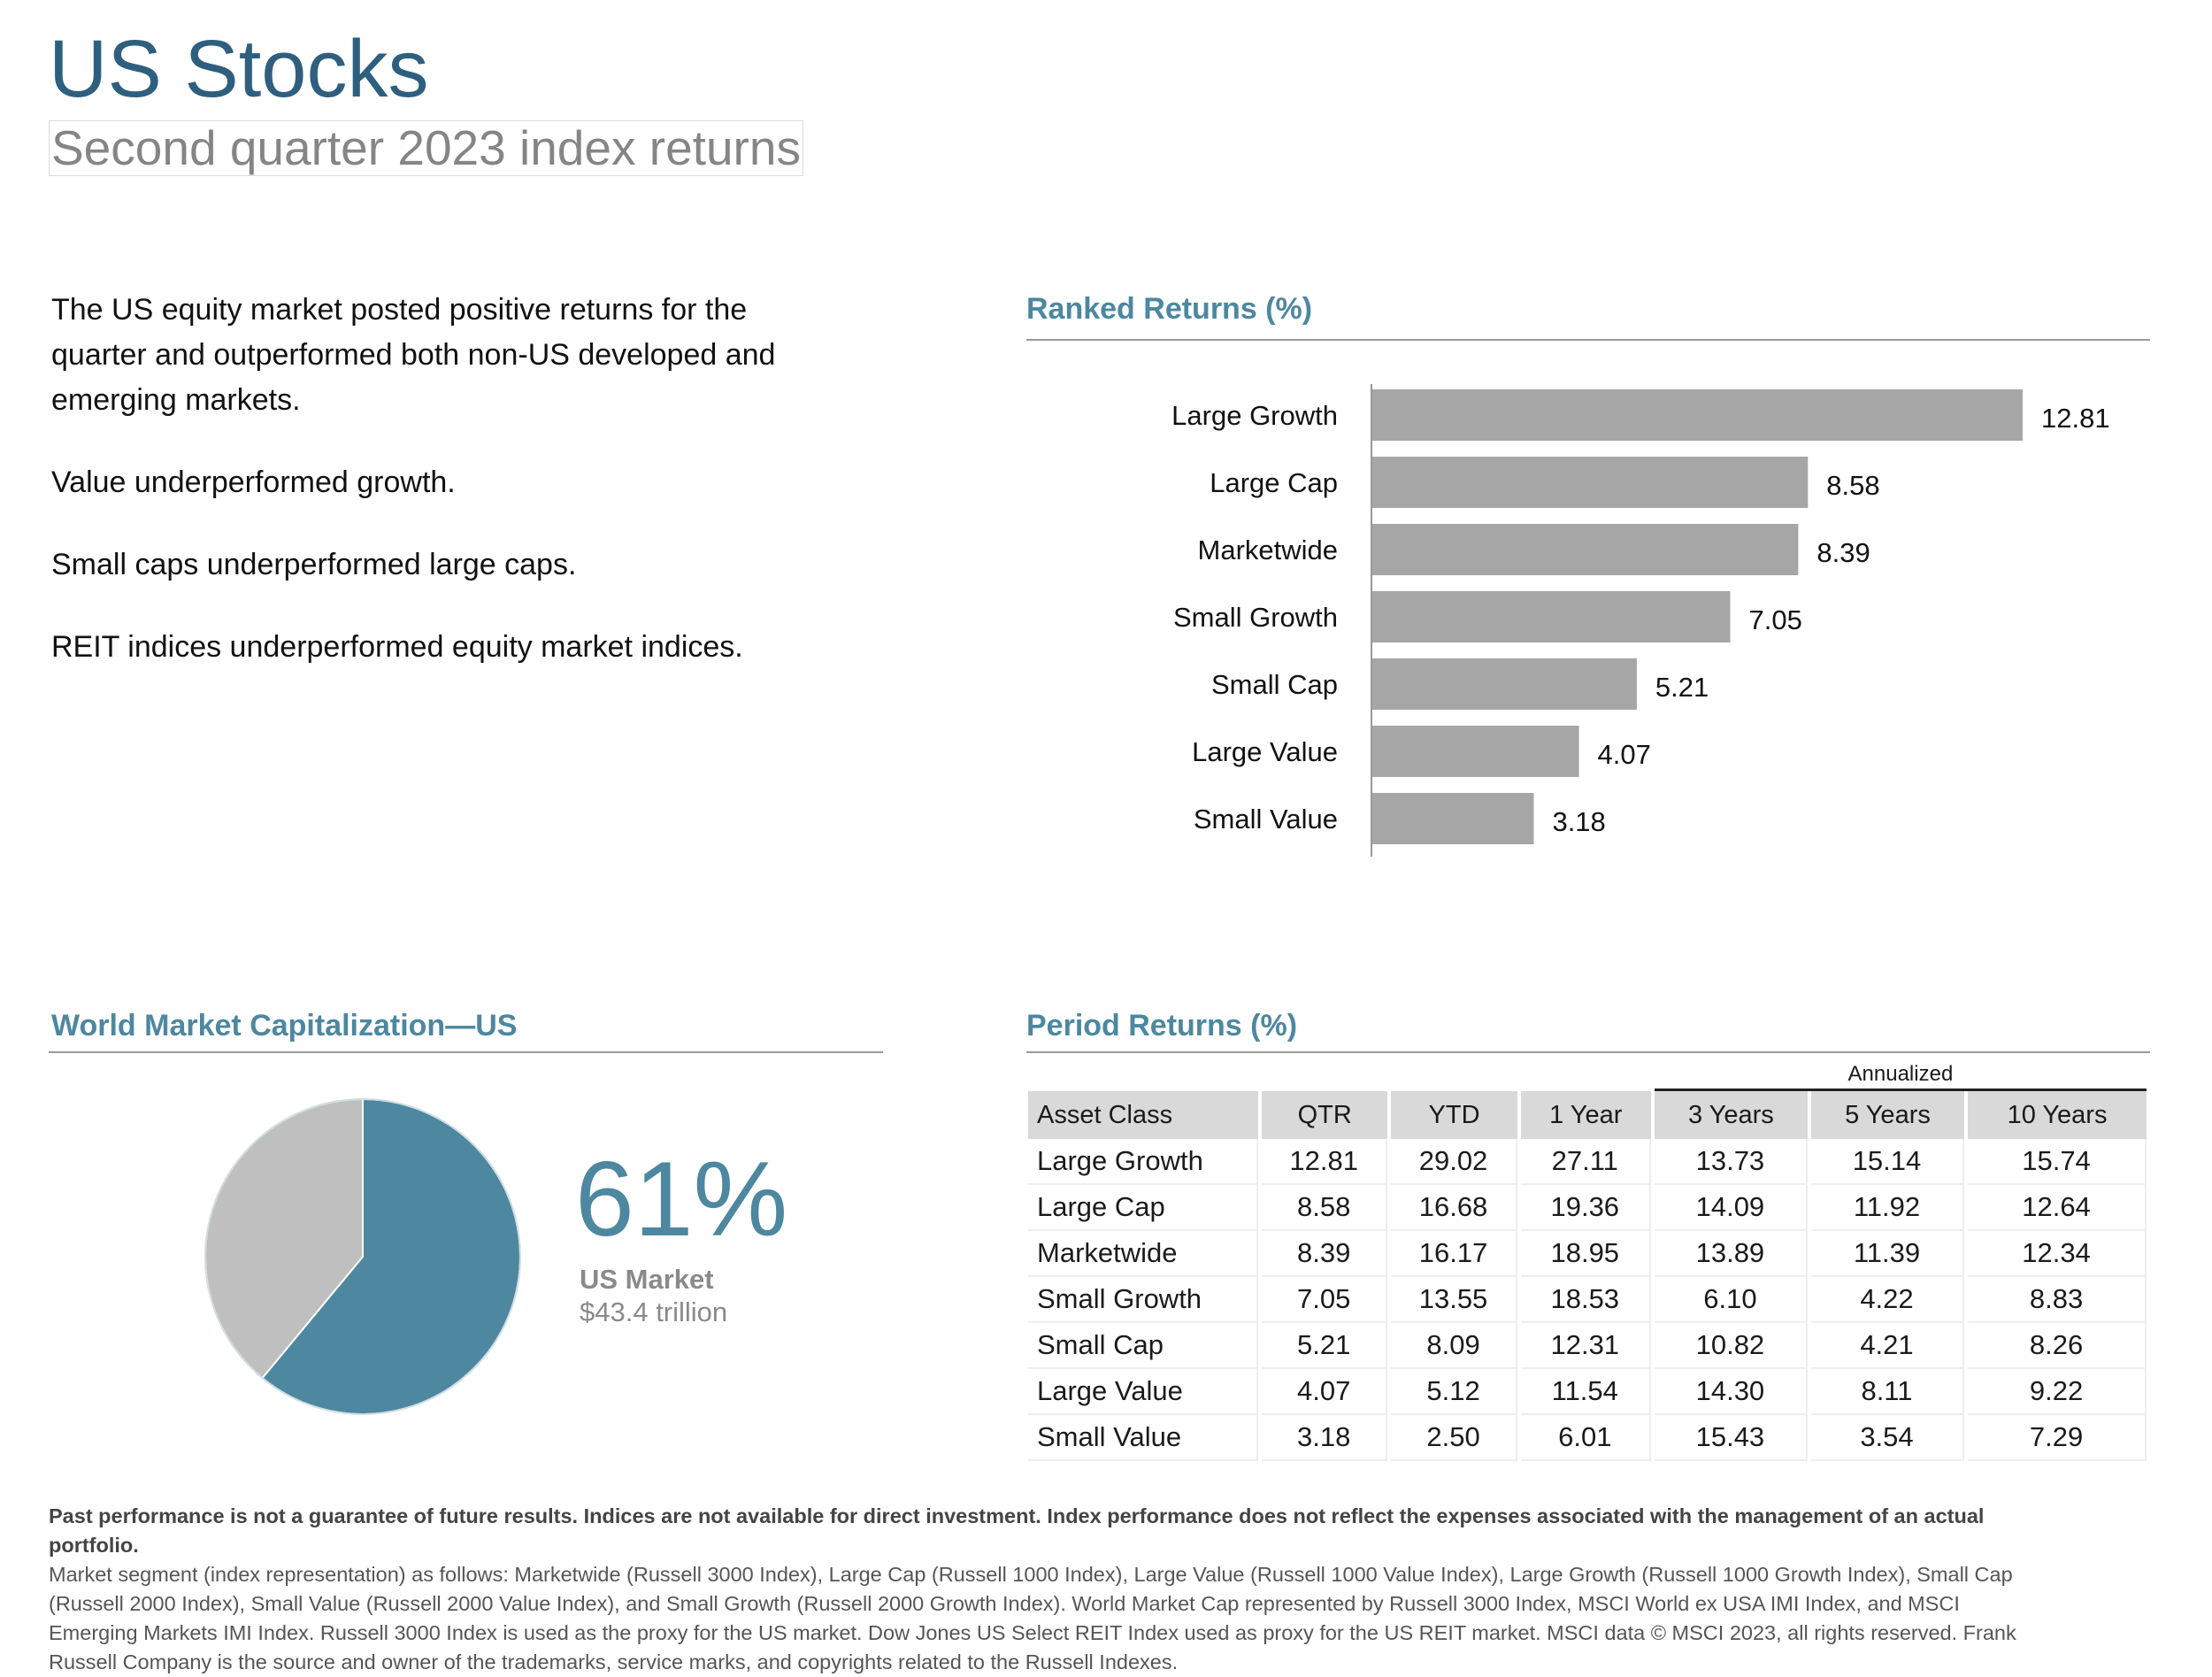  What do you see at coordinates (1454, 1162) in the screenshot?
I see `return-cell: 29.02` at bounding box center [1454, 1162].